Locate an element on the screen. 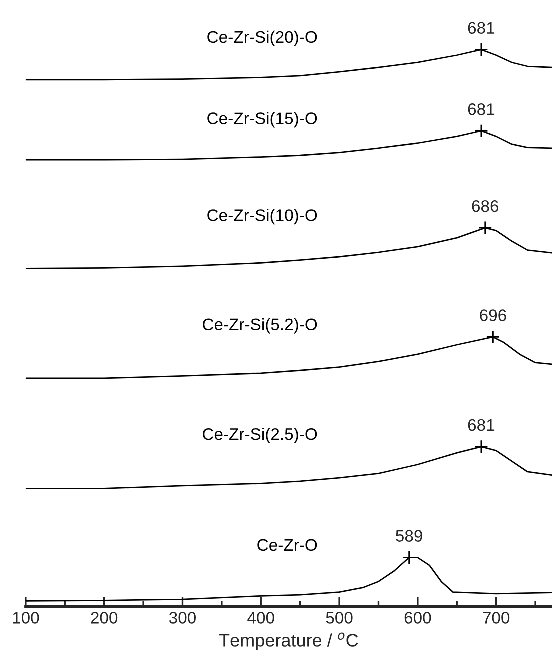 Image resolution: width=552 pixels, height=669 pixels. x-tick-label: 500 is located at coordinates (339, 618).